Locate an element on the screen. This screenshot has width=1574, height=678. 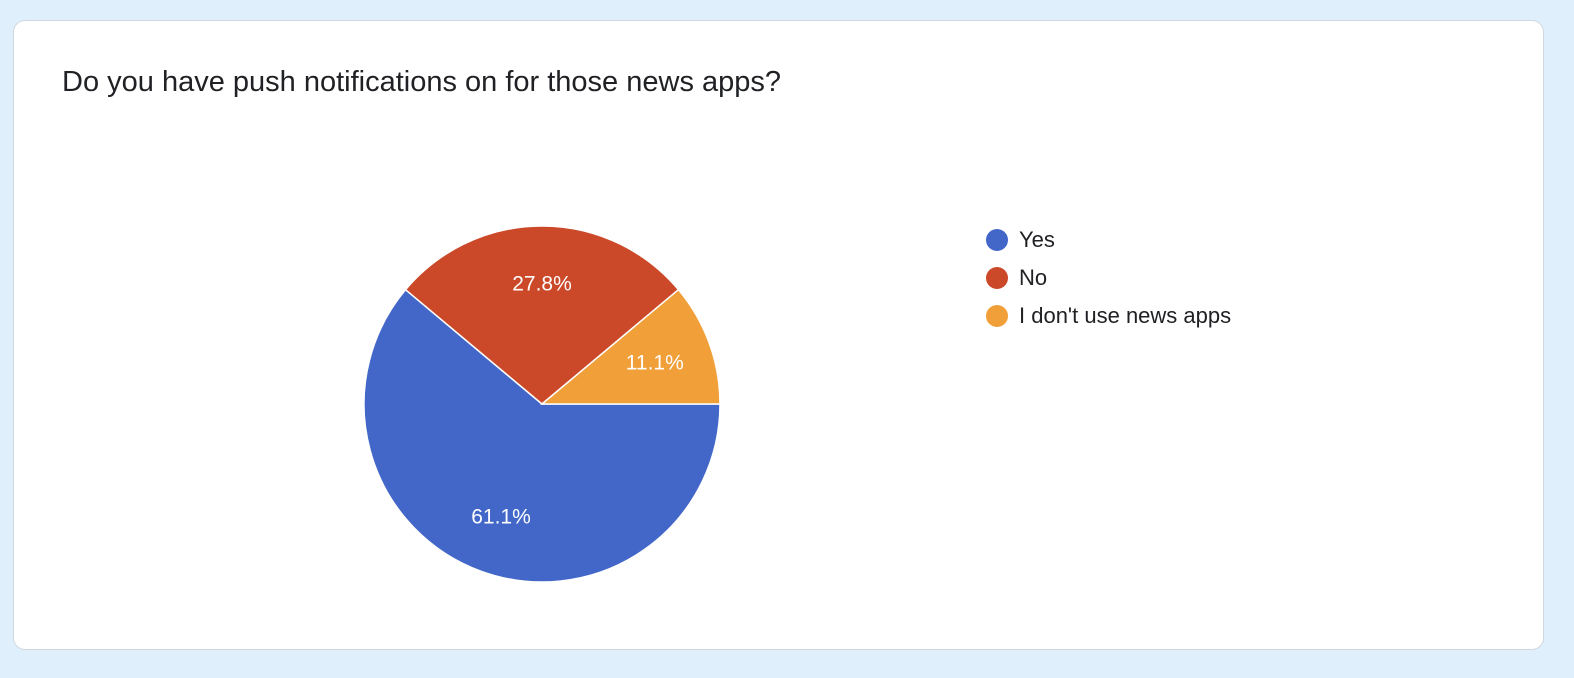
pie-slices is located at coordinates (542, 404).